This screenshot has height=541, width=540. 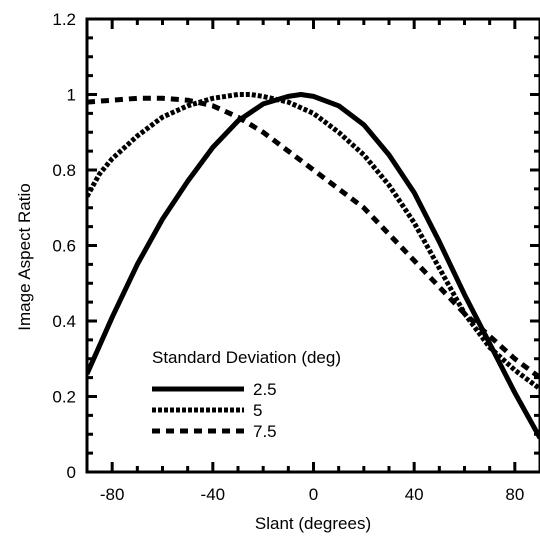 I want to click on y-tick-label: 0.8, so click(x=64, y=170).